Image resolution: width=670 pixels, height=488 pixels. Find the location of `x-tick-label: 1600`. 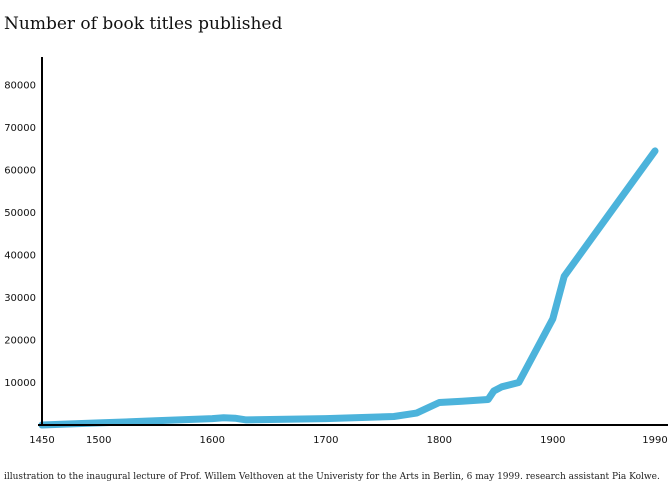

x-tick-label: 1600 is located at coordinates (212, 440).